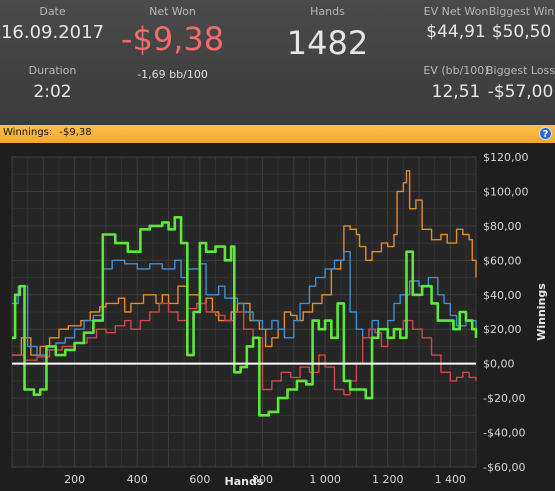 The width and height of the screenshot is (555, 491). What do you see at coordinates (502, 260) in the screenshot?
I see `y-tick-label: $60,00` at bounding box center [502, 260].